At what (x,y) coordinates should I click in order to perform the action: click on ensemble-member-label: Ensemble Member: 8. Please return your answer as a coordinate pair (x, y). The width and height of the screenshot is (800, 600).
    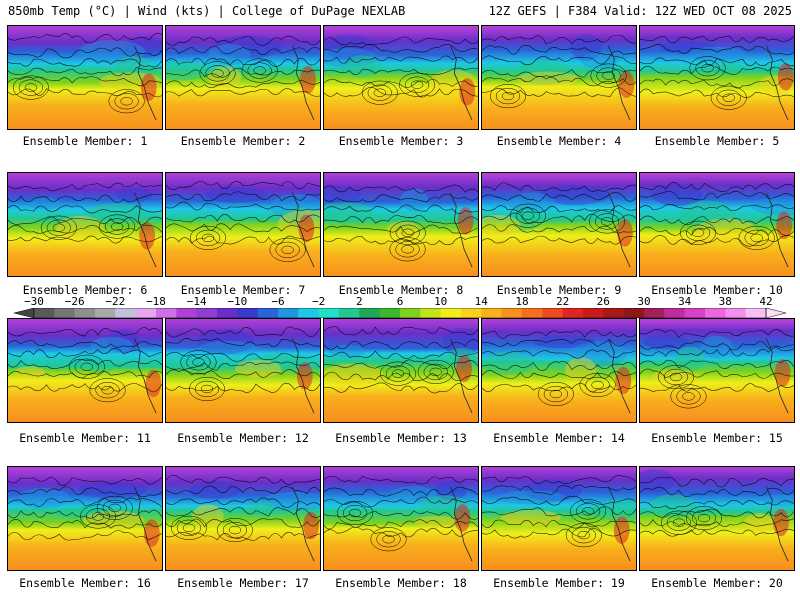
    Looking at the image, I should click on (401, 290).